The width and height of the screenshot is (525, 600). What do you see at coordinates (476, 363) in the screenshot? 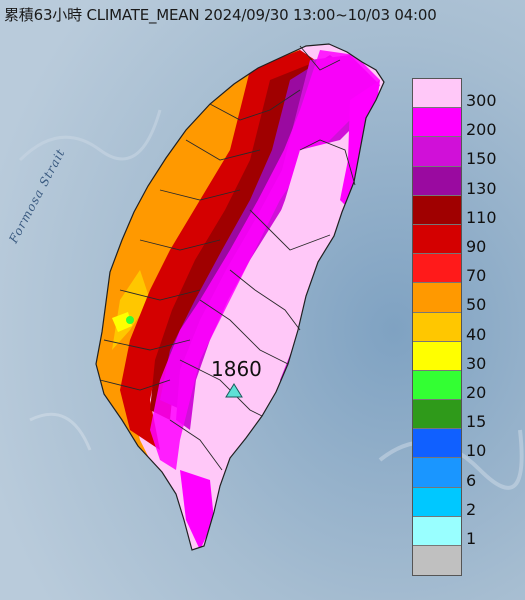
I see `legend-label: 30` at bounding box center [476, 363].